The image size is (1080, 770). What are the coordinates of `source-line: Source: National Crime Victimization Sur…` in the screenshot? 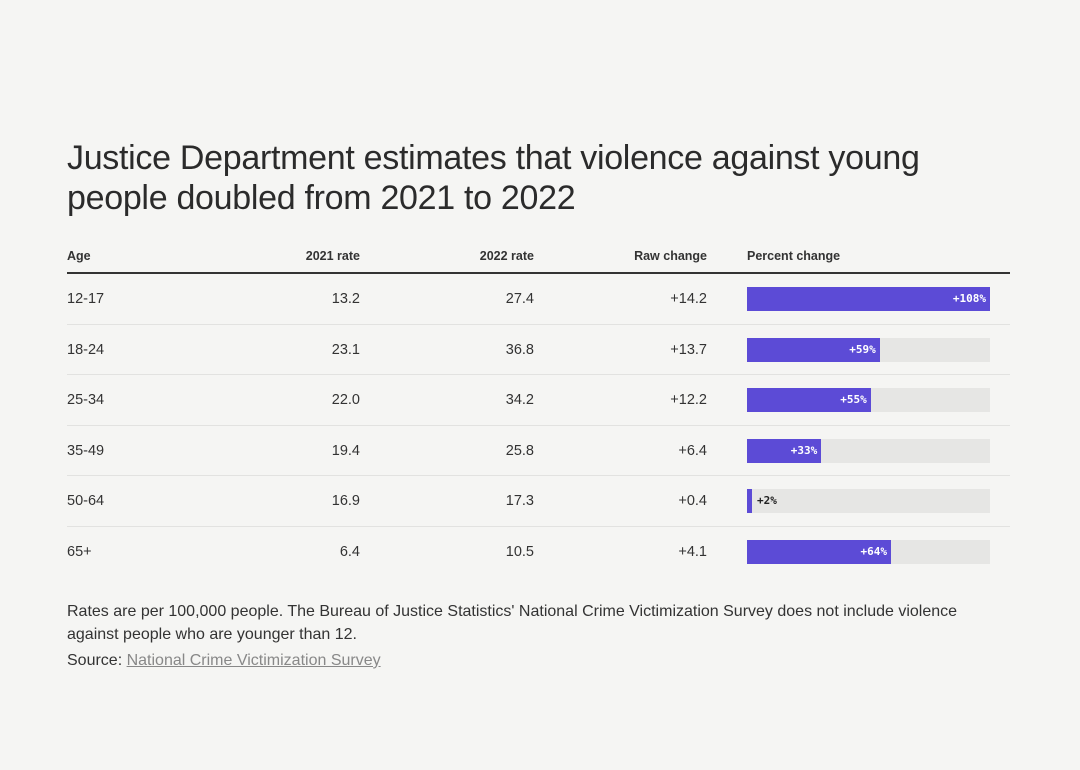 It's located at (224, 661).